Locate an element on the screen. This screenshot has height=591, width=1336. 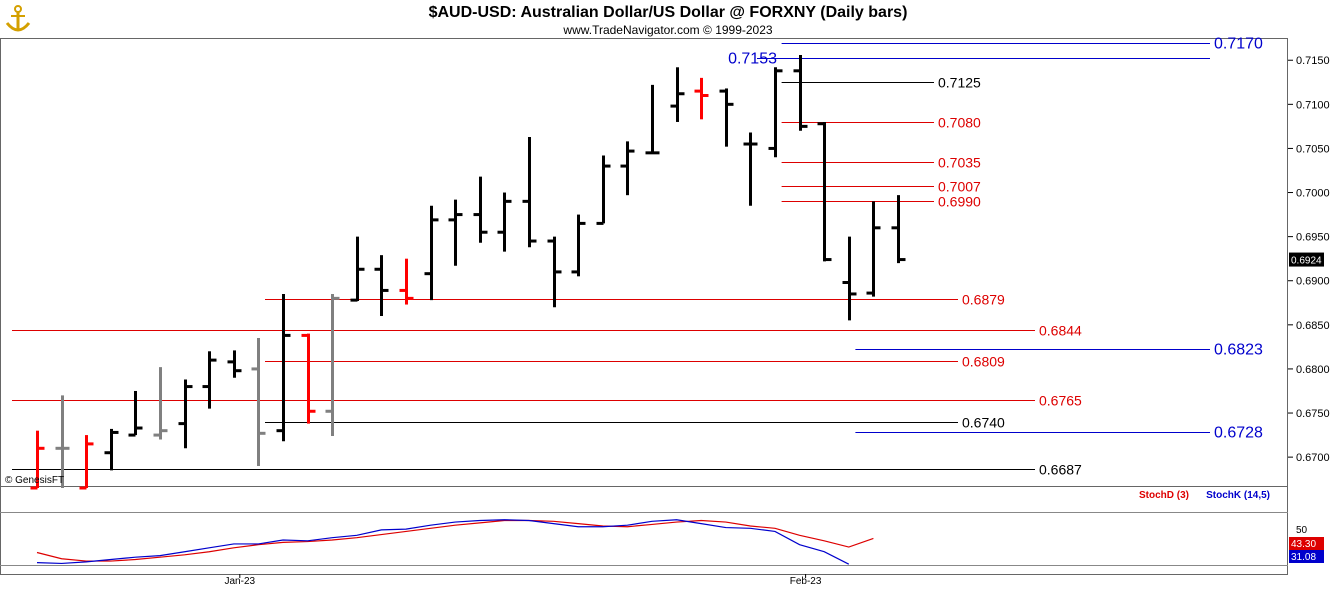
stochastic-panel is located at coordinates (644, 530).